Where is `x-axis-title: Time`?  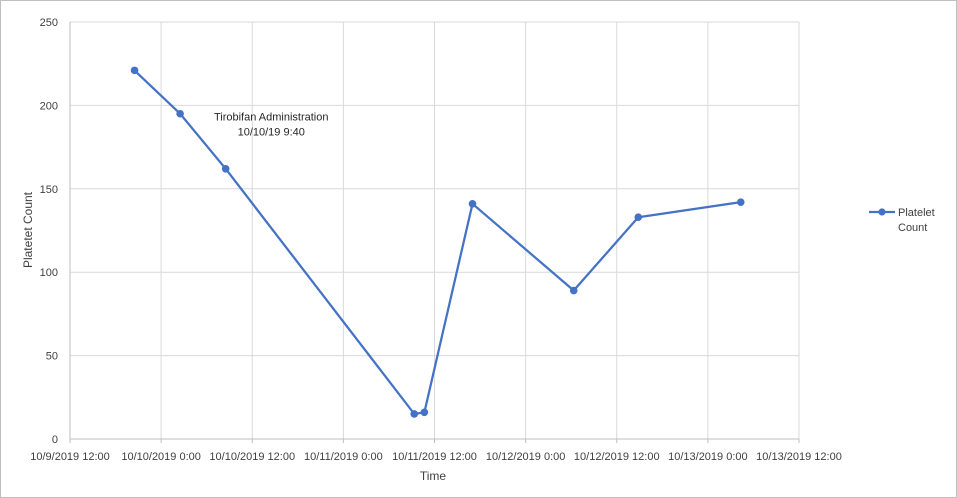
x-axis-title: Time is located at coordinates (433, 476).